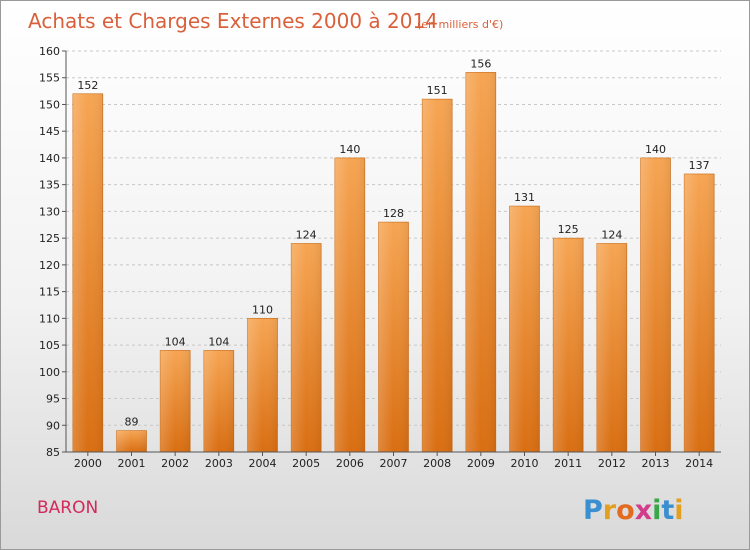  I want to click on y-tick-label: 110, so click(49, 318).